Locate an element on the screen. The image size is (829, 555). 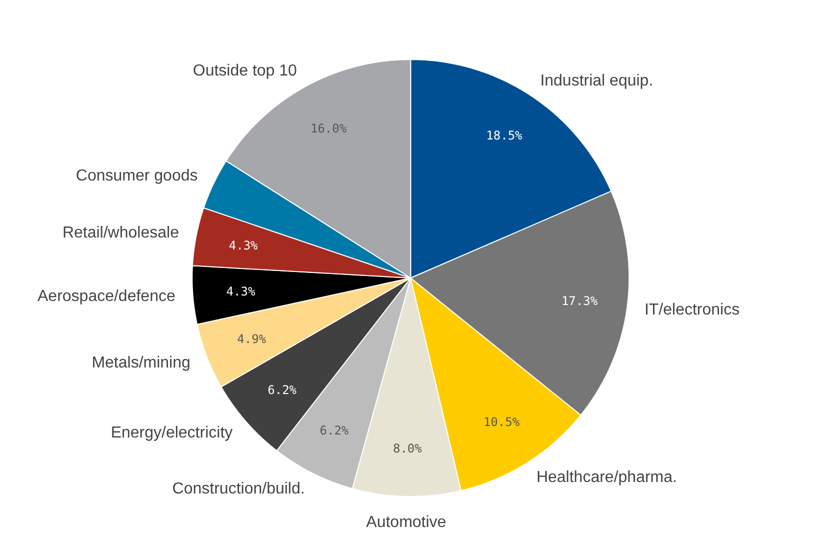
data-label: 16.0% is located at coordinates (329, 129).